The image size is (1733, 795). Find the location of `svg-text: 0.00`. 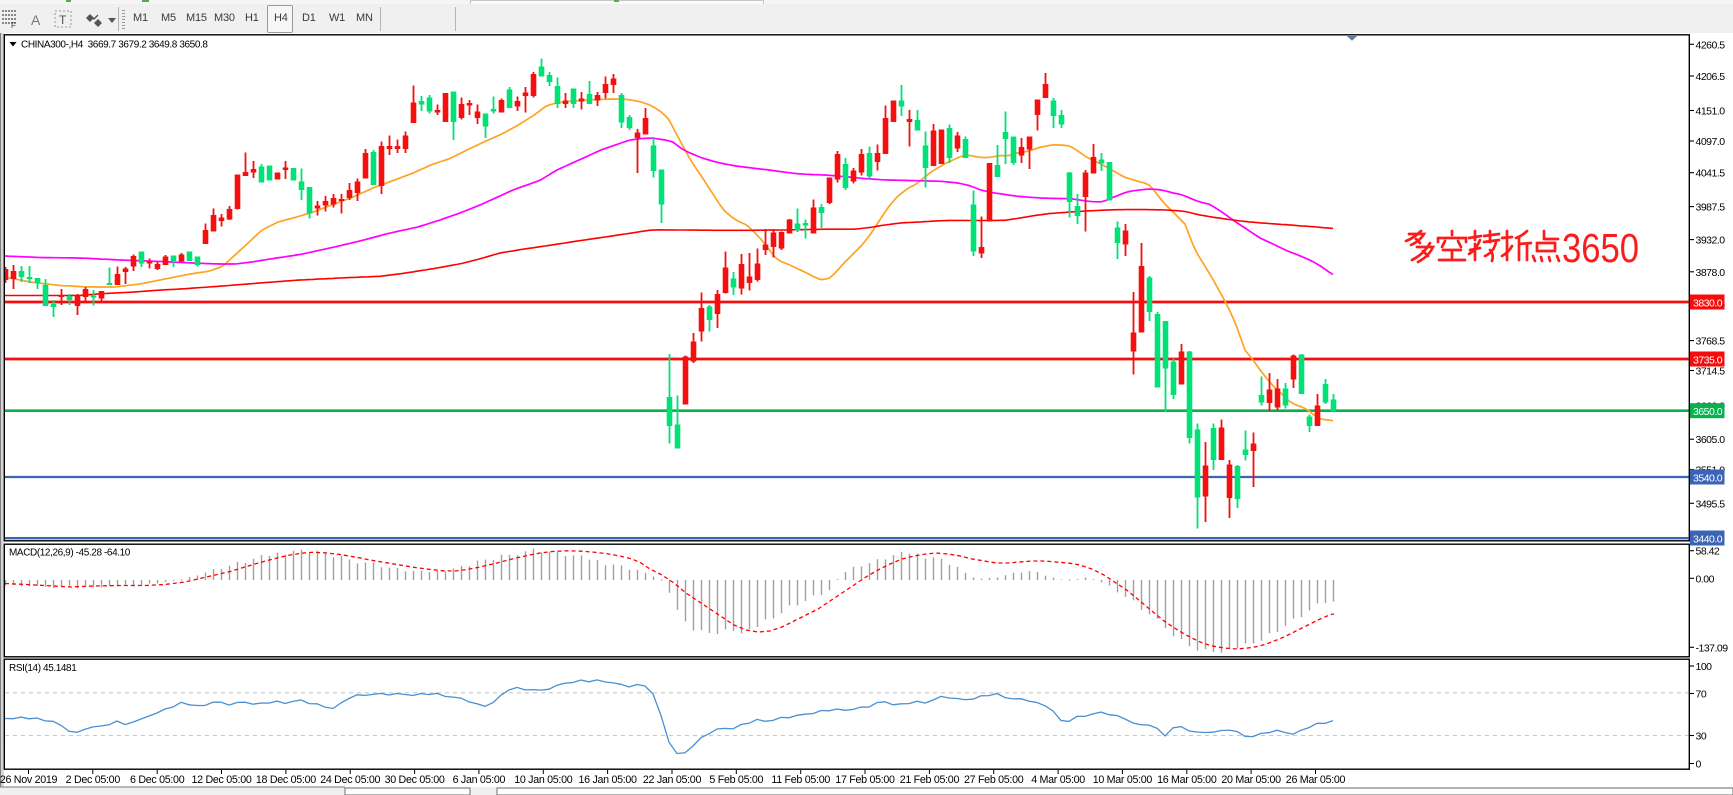

svg-text: 0.00 is located at coordinates (1705, 579).